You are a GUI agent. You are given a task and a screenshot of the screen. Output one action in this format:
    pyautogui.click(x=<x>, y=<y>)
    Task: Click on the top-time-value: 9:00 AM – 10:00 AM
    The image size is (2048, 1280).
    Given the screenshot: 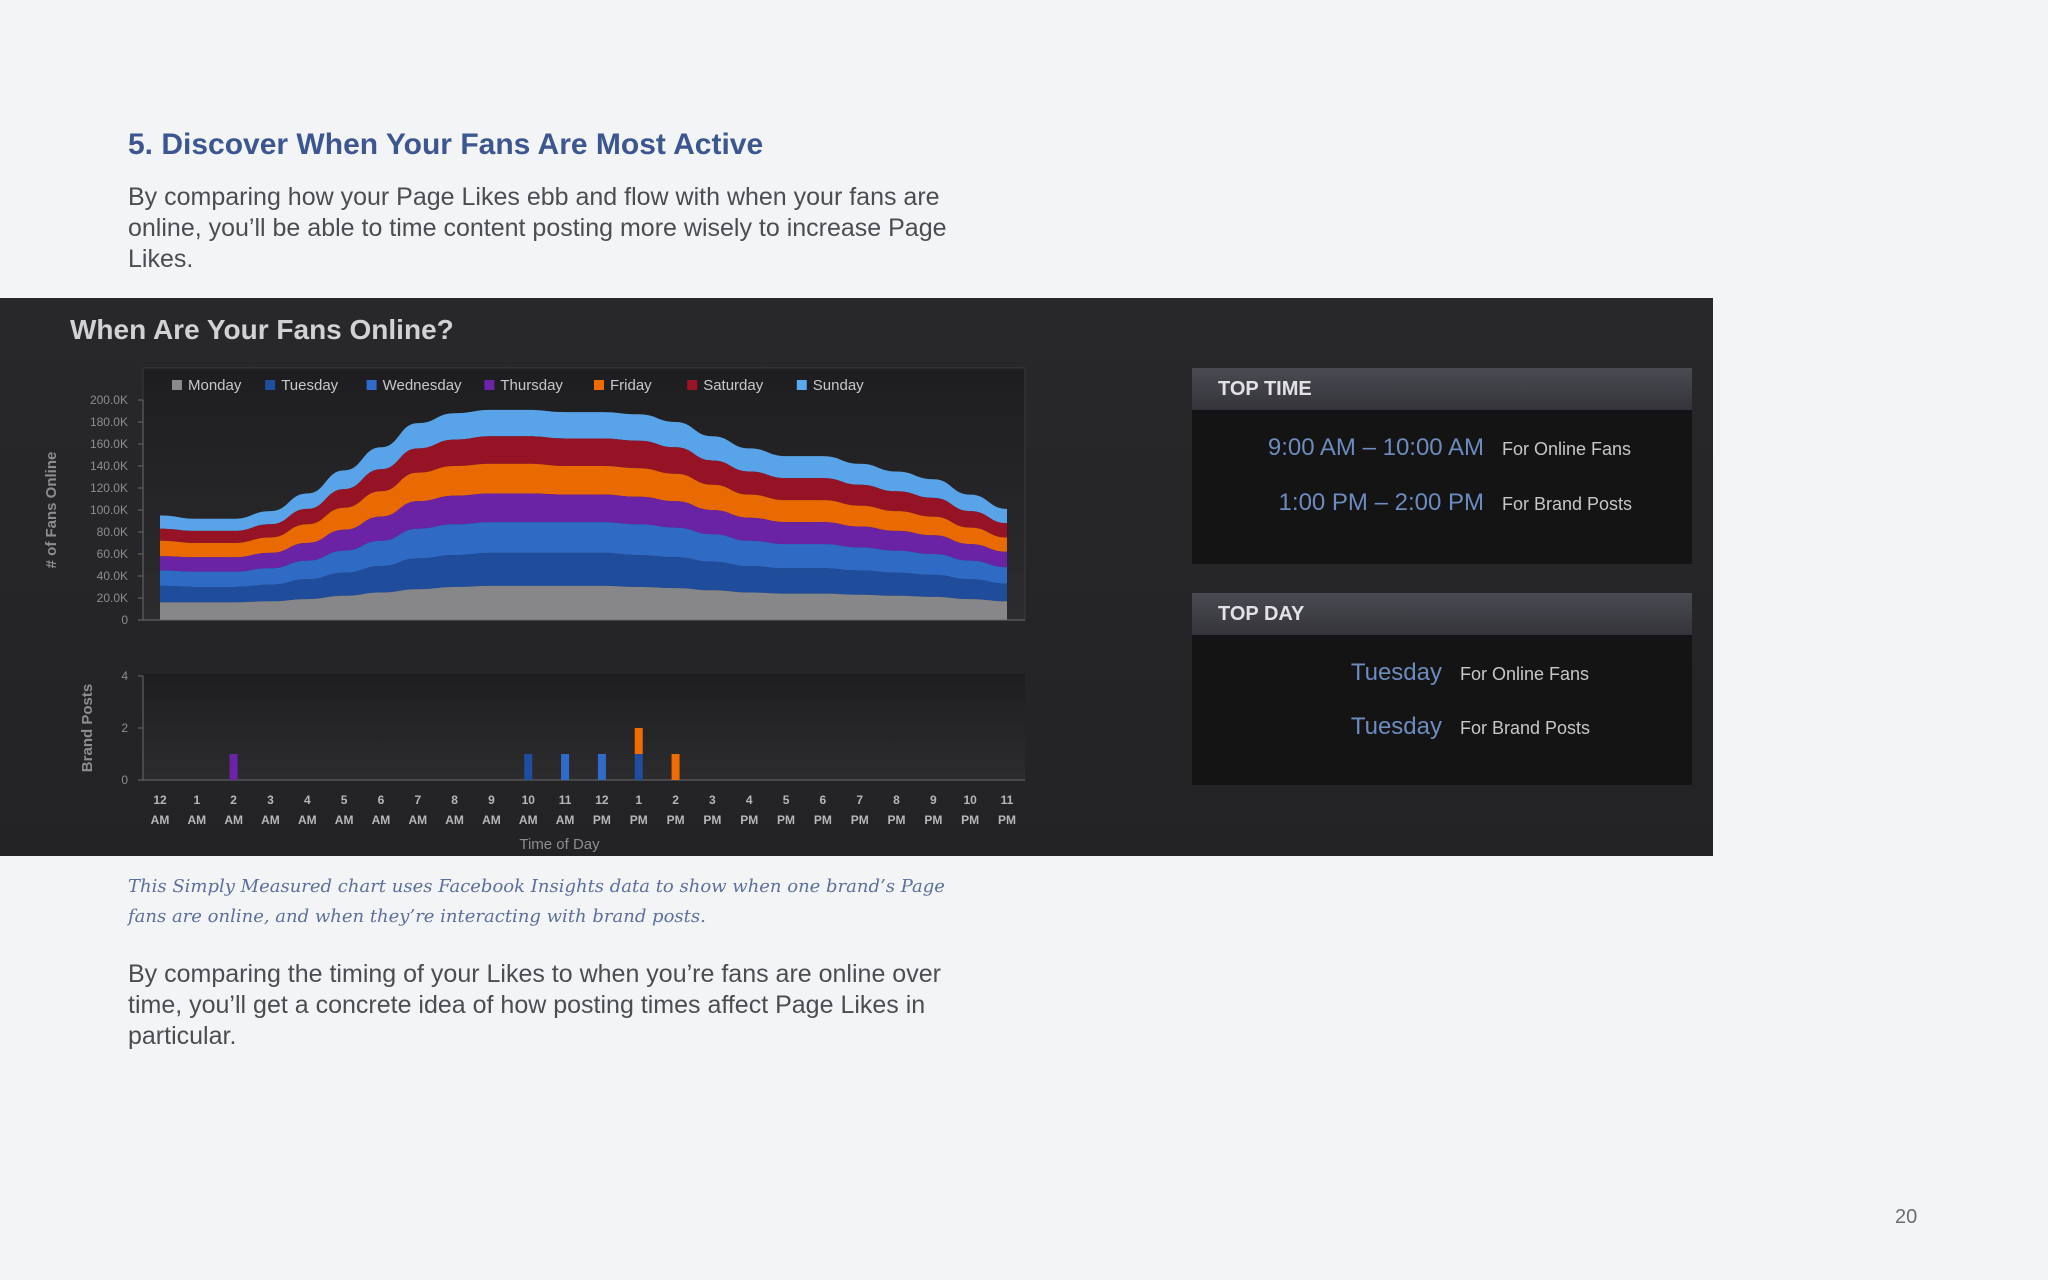 What is the action you would take?
    pyautogui.click(x=1375, y=447)
    